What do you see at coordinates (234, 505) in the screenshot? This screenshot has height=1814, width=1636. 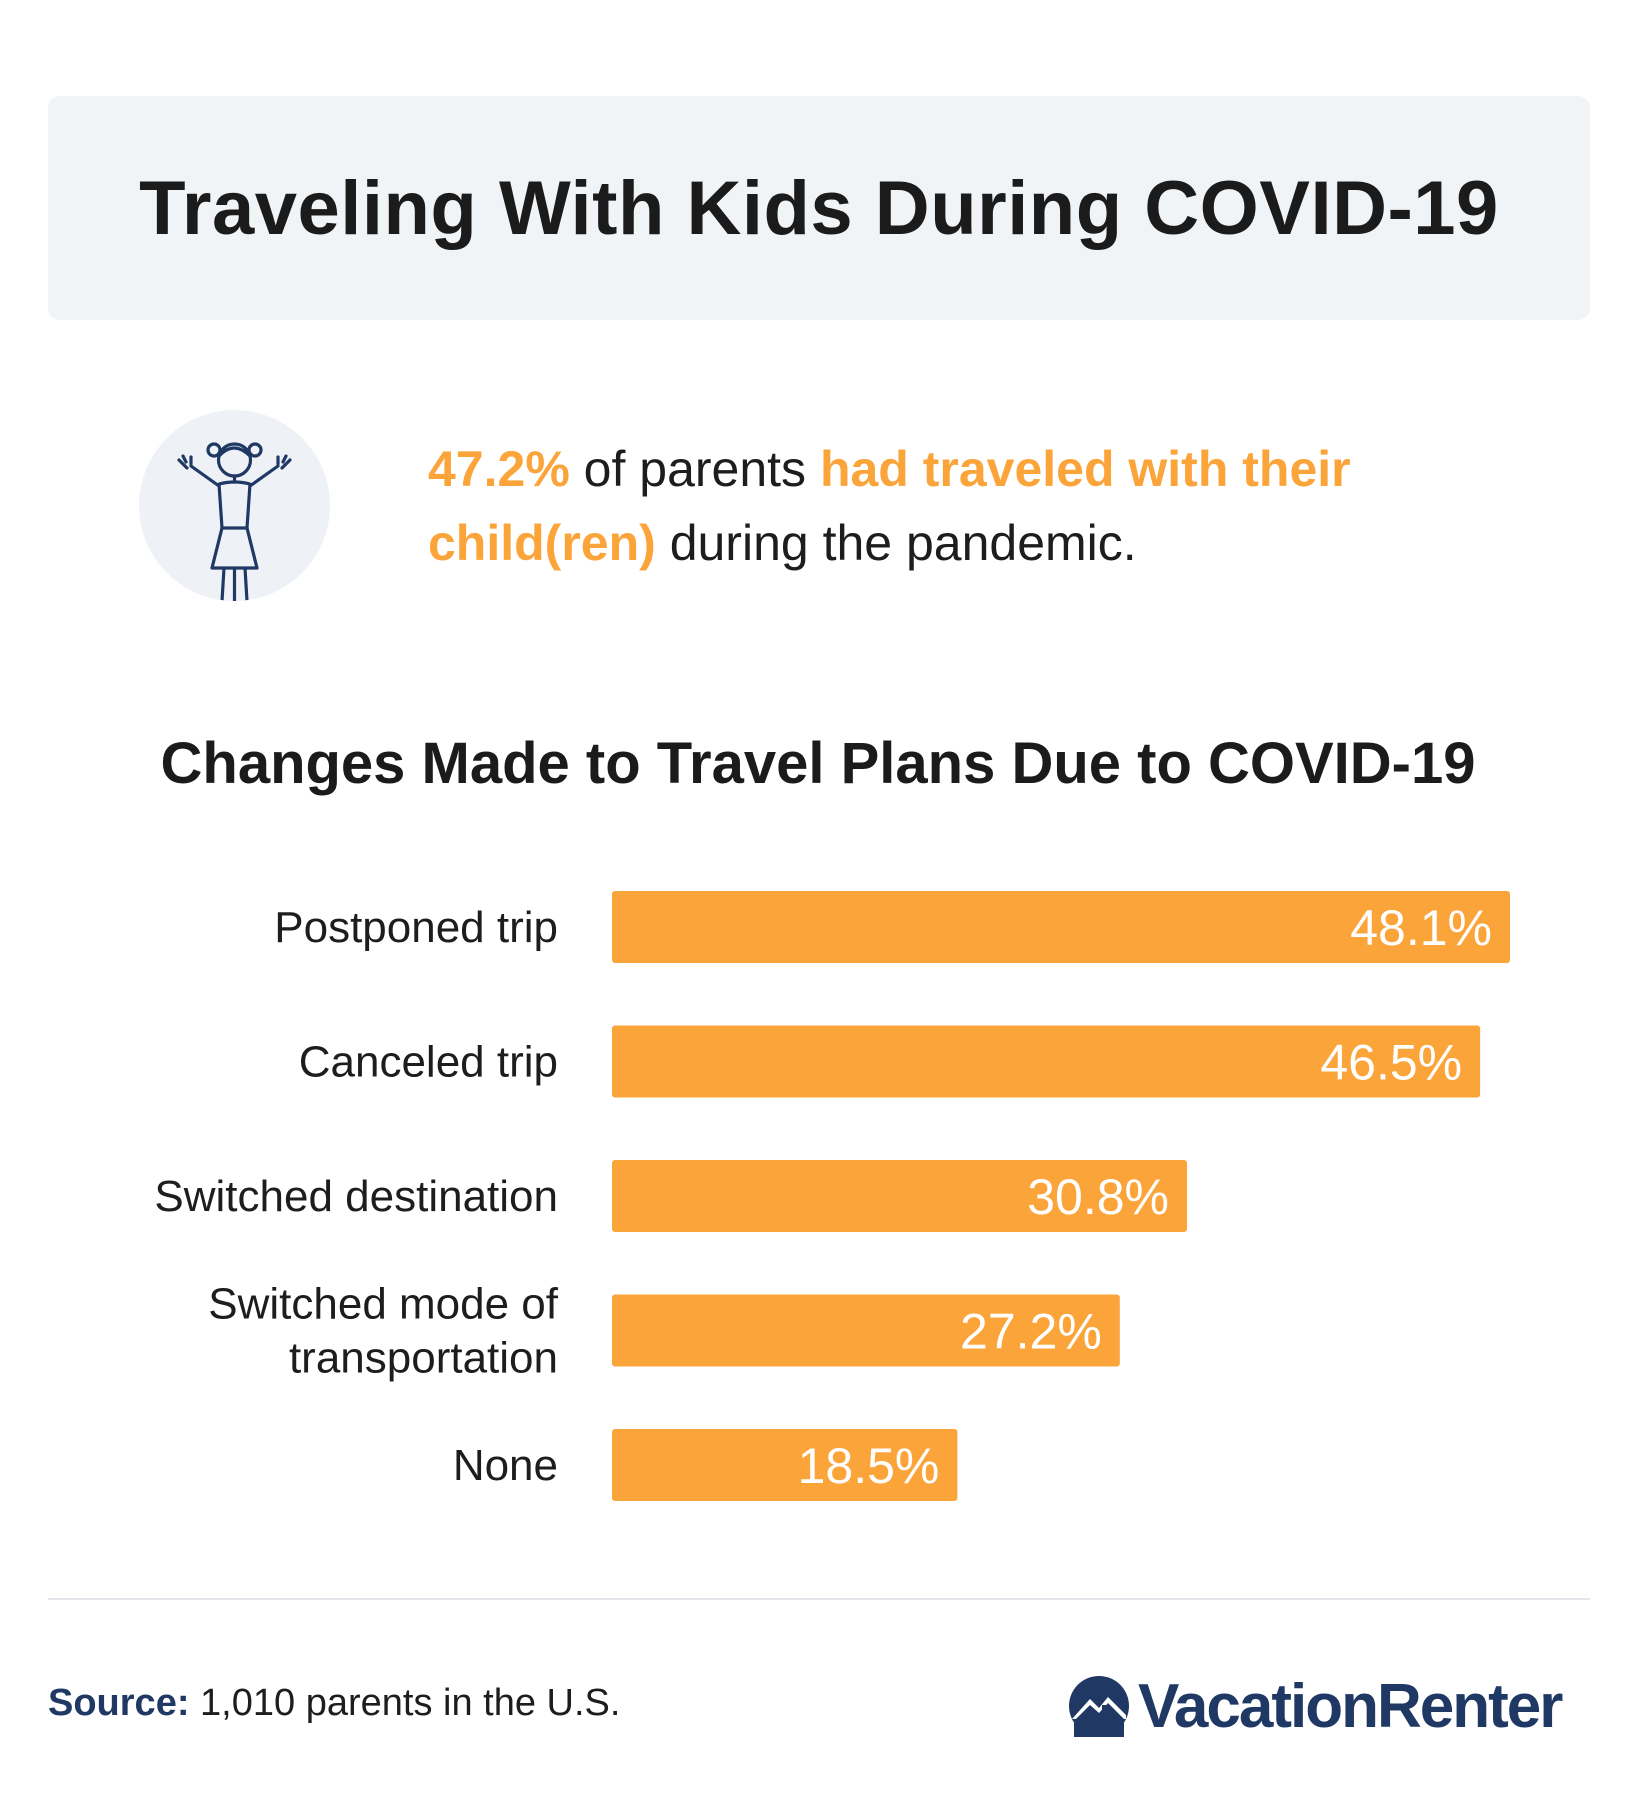 I see `girl-arms-raised-icon` at bounding box center [234, 505].